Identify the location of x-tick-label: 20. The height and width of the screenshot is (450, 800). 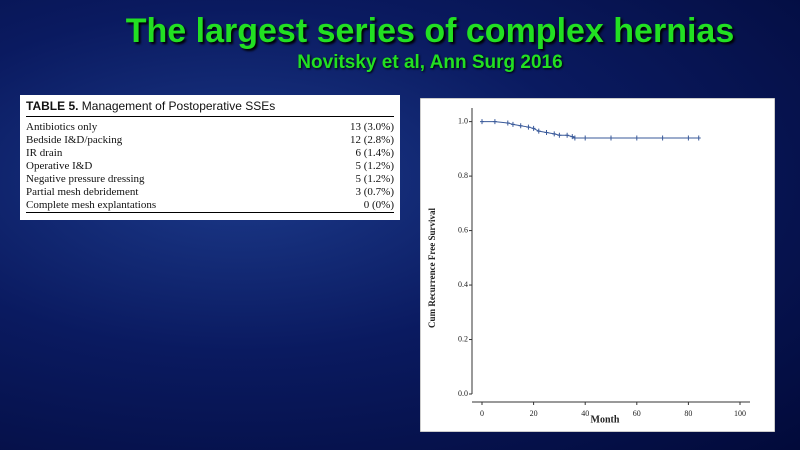
(534, 413).